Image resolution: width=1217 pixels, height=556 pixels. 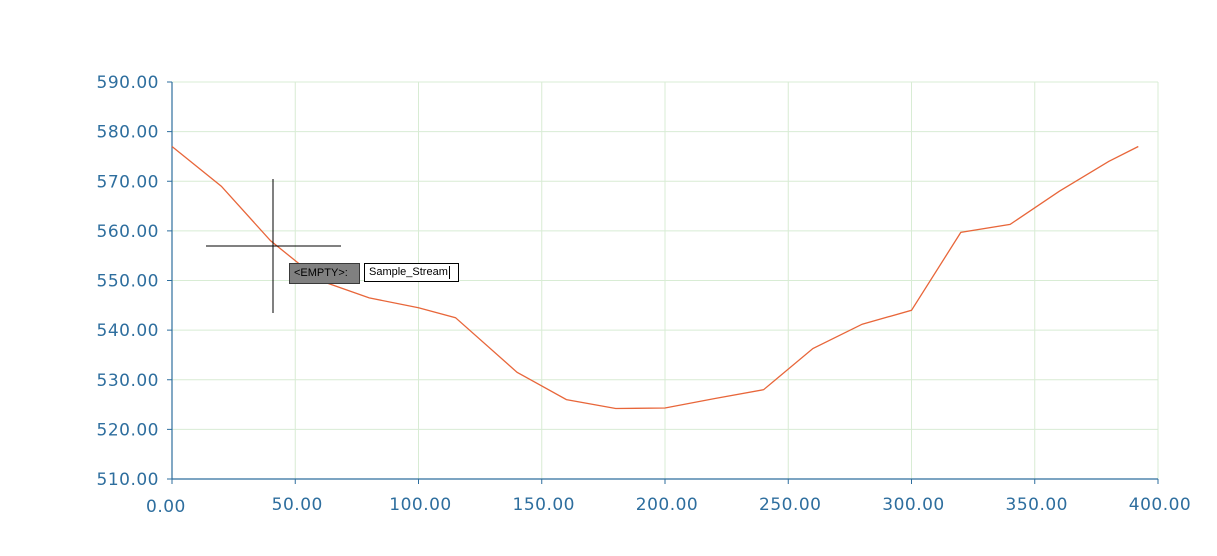 What do you see at coordinates (321, 273) in the screenshot?
I see `prompt-label-text: <EMPTY>:` at bounding box center [321, 273].